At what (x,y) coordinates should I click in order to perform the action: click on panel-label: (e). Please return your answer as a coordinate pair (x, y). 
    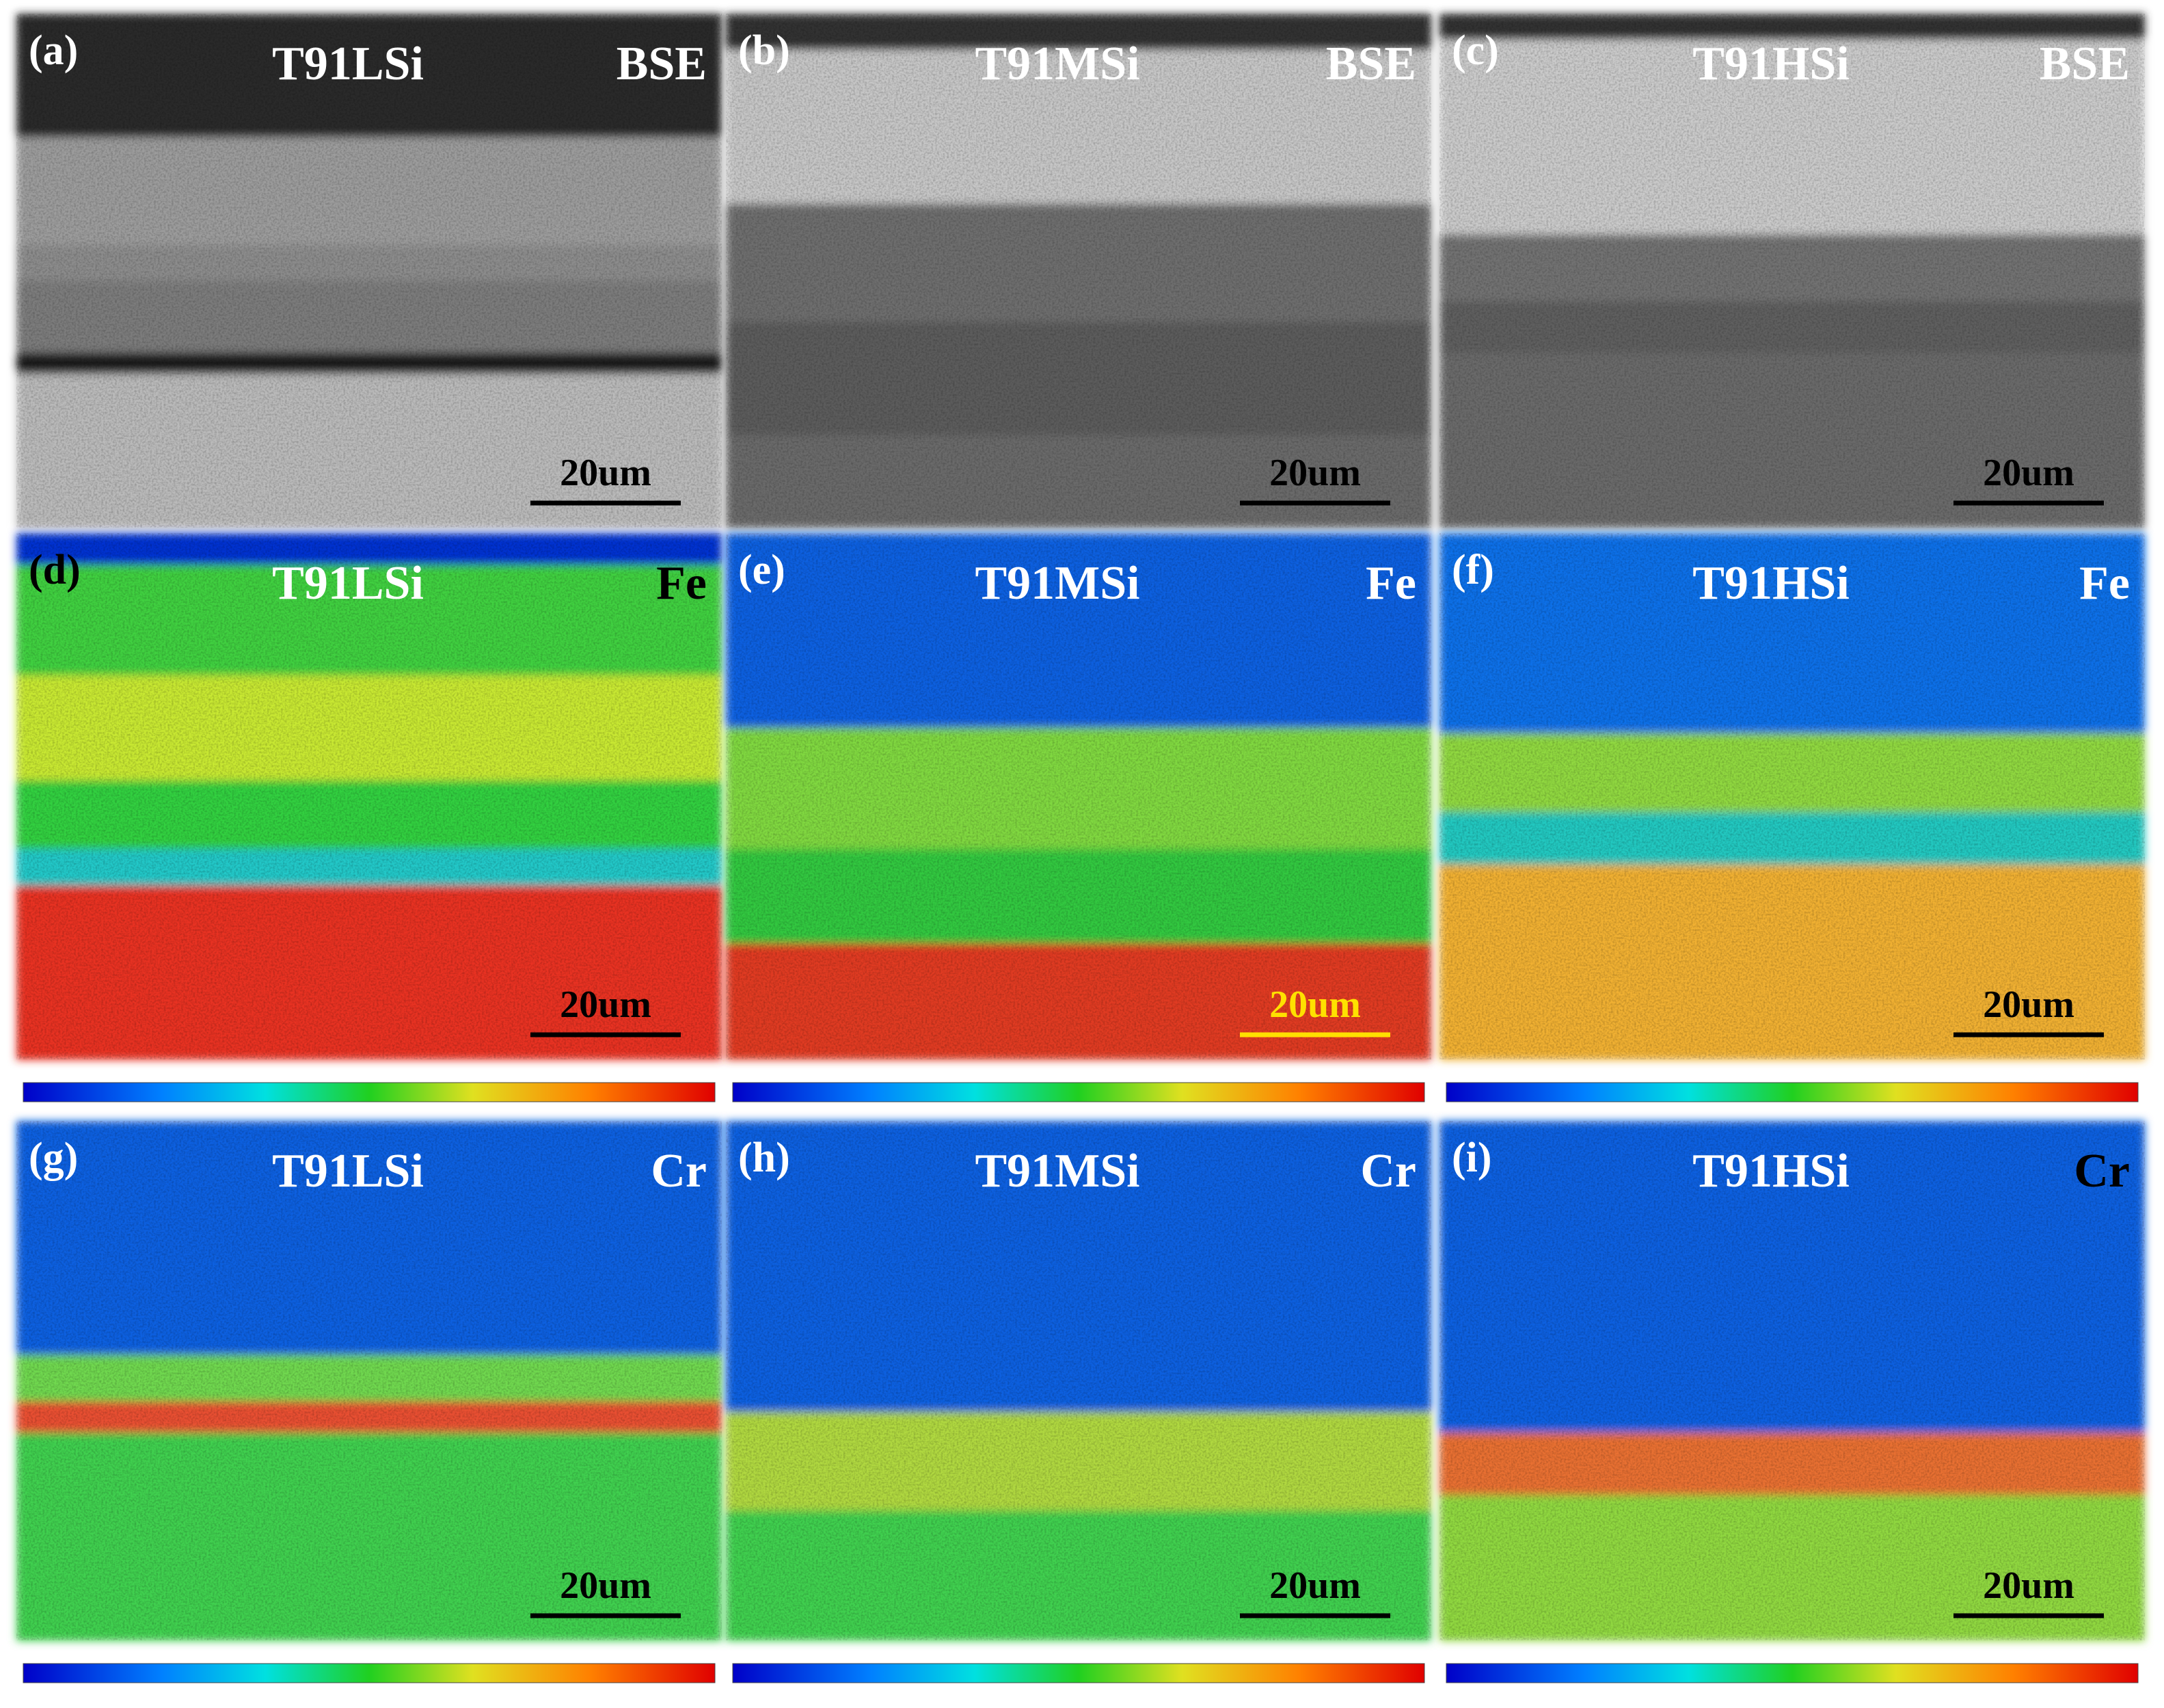
    Looking at the image, I should click on (761, 570).